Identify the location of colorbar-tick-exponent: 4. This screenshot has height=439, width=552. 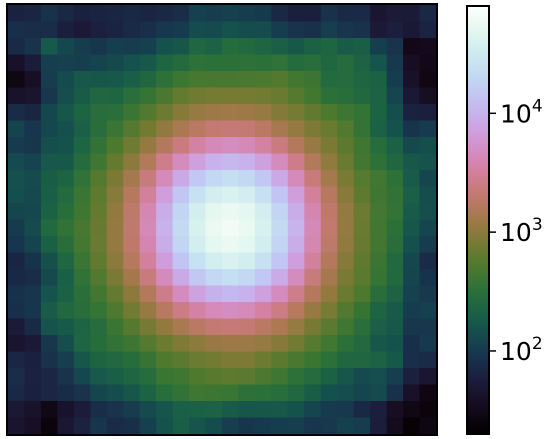
(537, 106).